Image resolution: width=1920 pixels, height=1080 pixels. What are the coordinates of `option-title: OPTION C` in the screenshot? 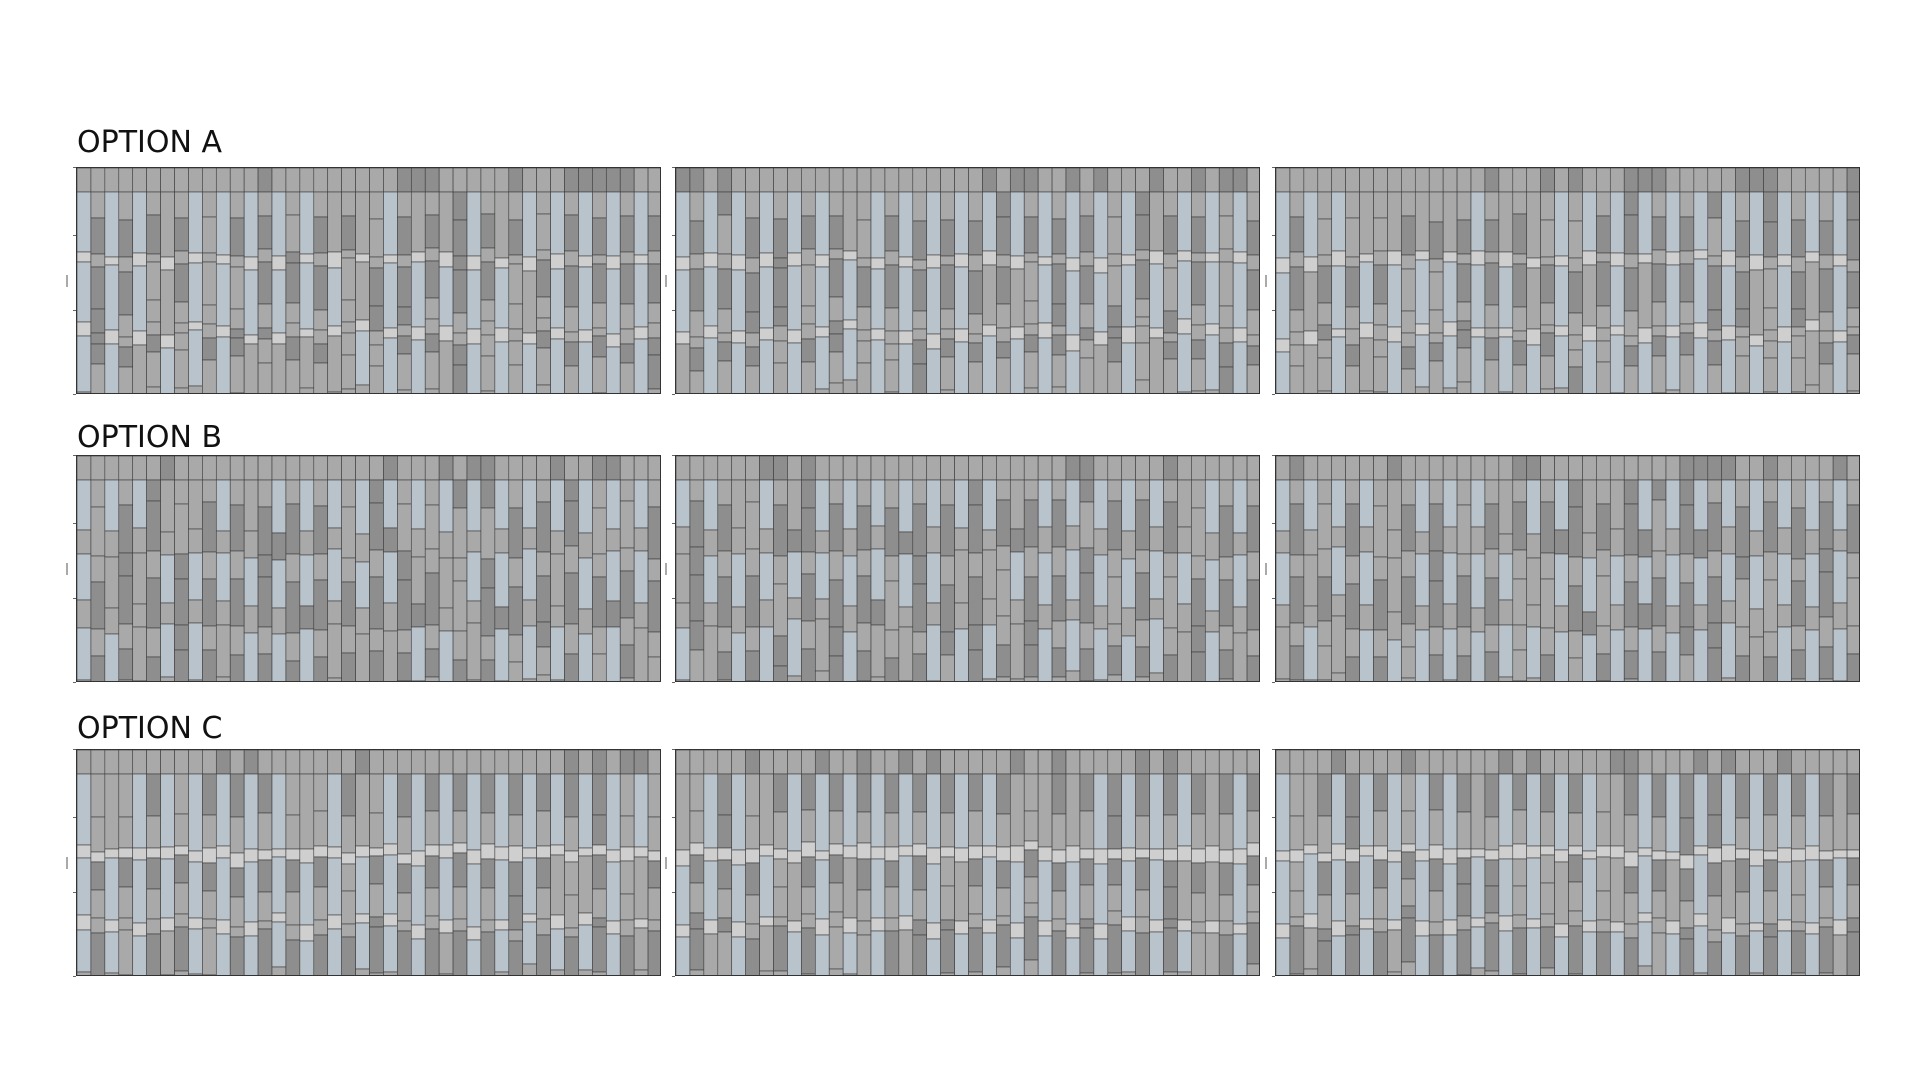 It's located at (150, 728).